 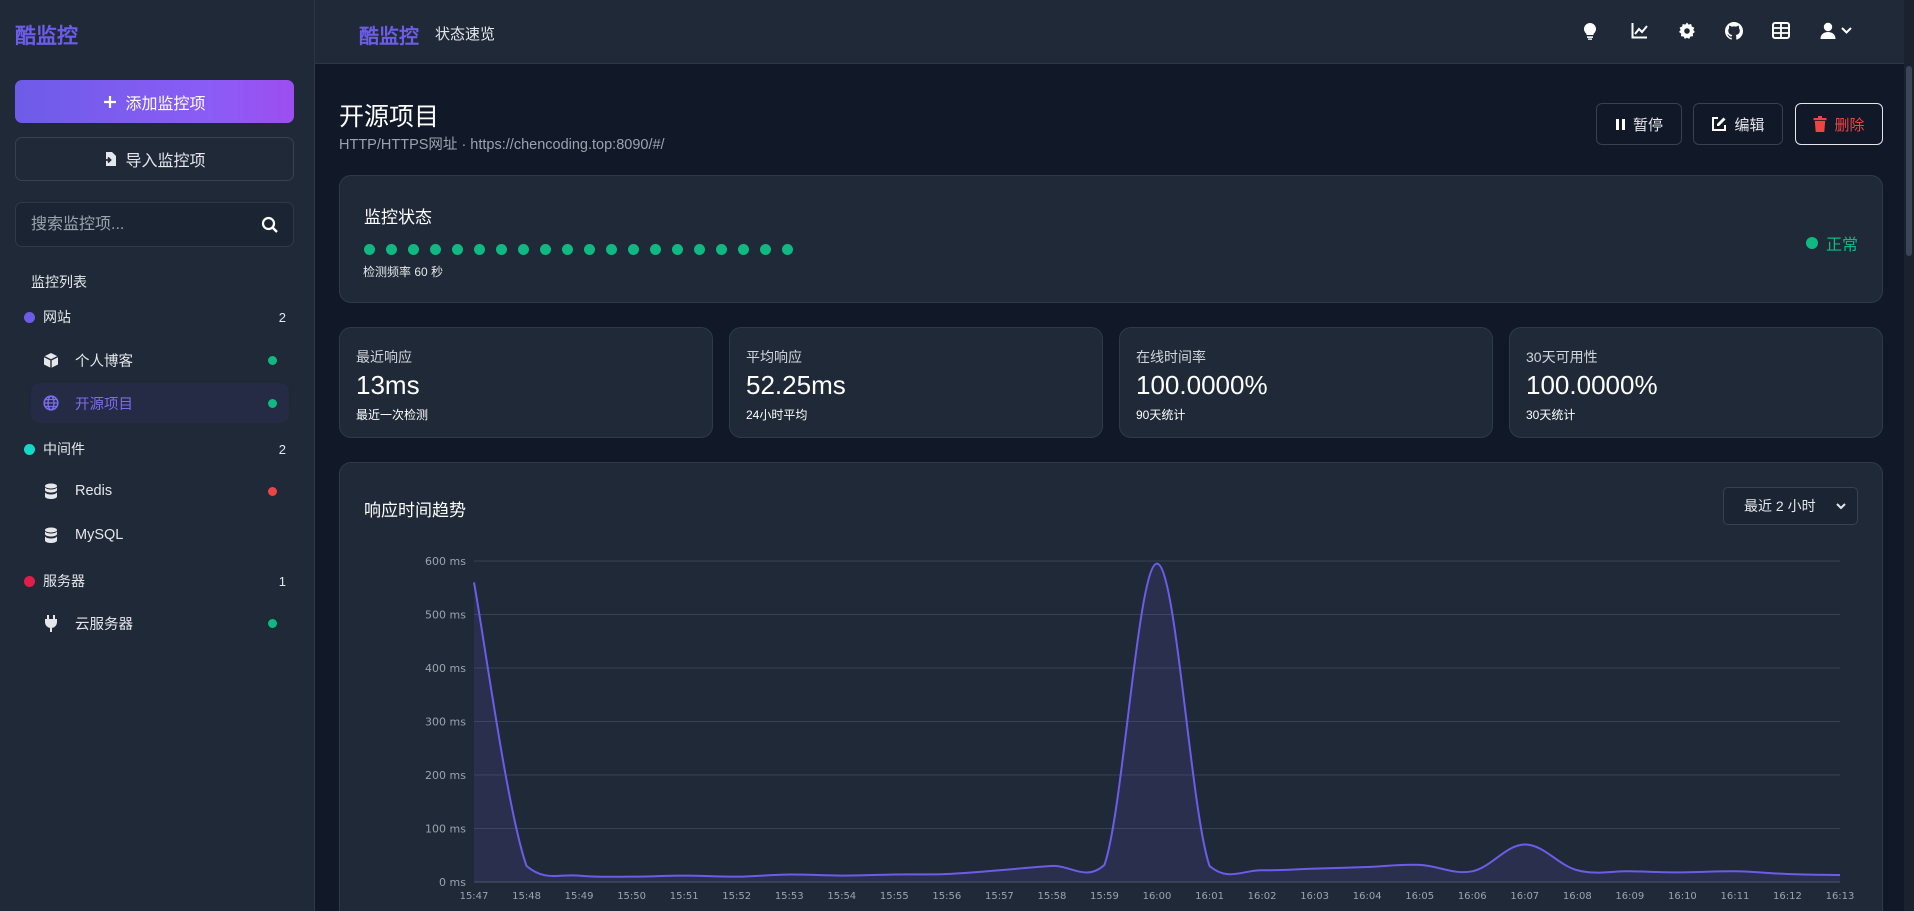 I want to click on delete-button: 删除, so click(x=1839, y=124).